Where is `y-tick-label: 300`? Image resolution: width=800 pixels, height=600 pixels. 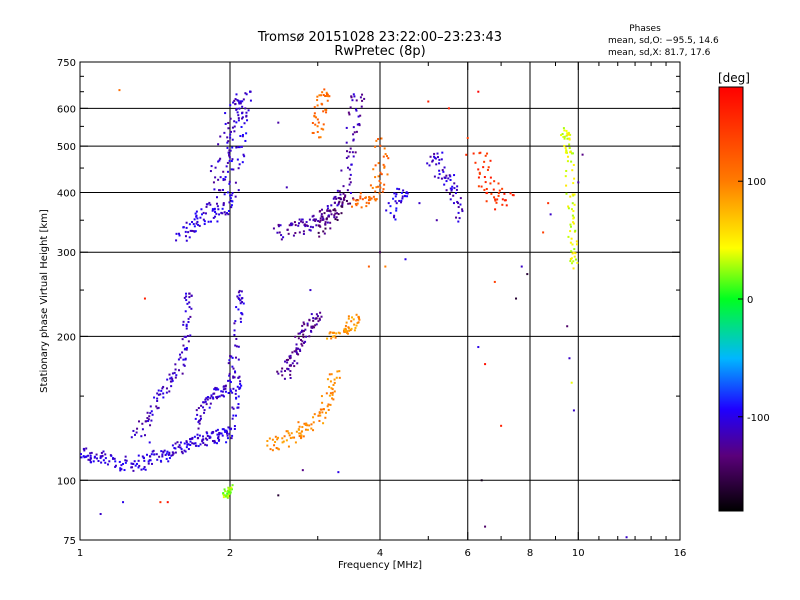 y-tick-label: 300 is located at coordinates (66, 253).